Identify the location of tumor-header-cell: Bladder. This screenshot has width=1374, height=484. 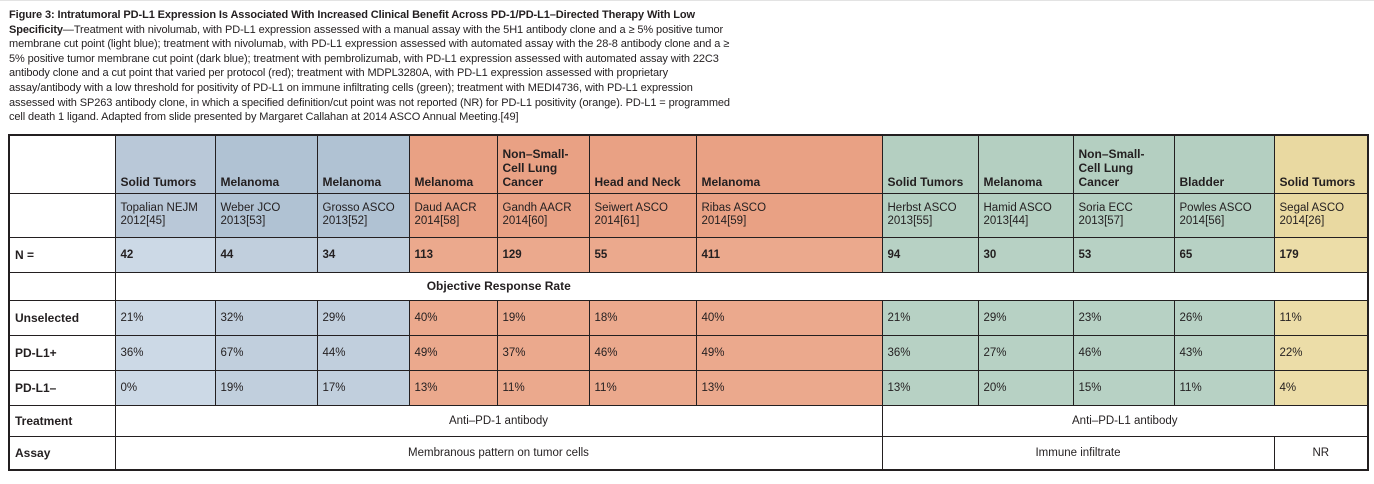
(1224, 164).